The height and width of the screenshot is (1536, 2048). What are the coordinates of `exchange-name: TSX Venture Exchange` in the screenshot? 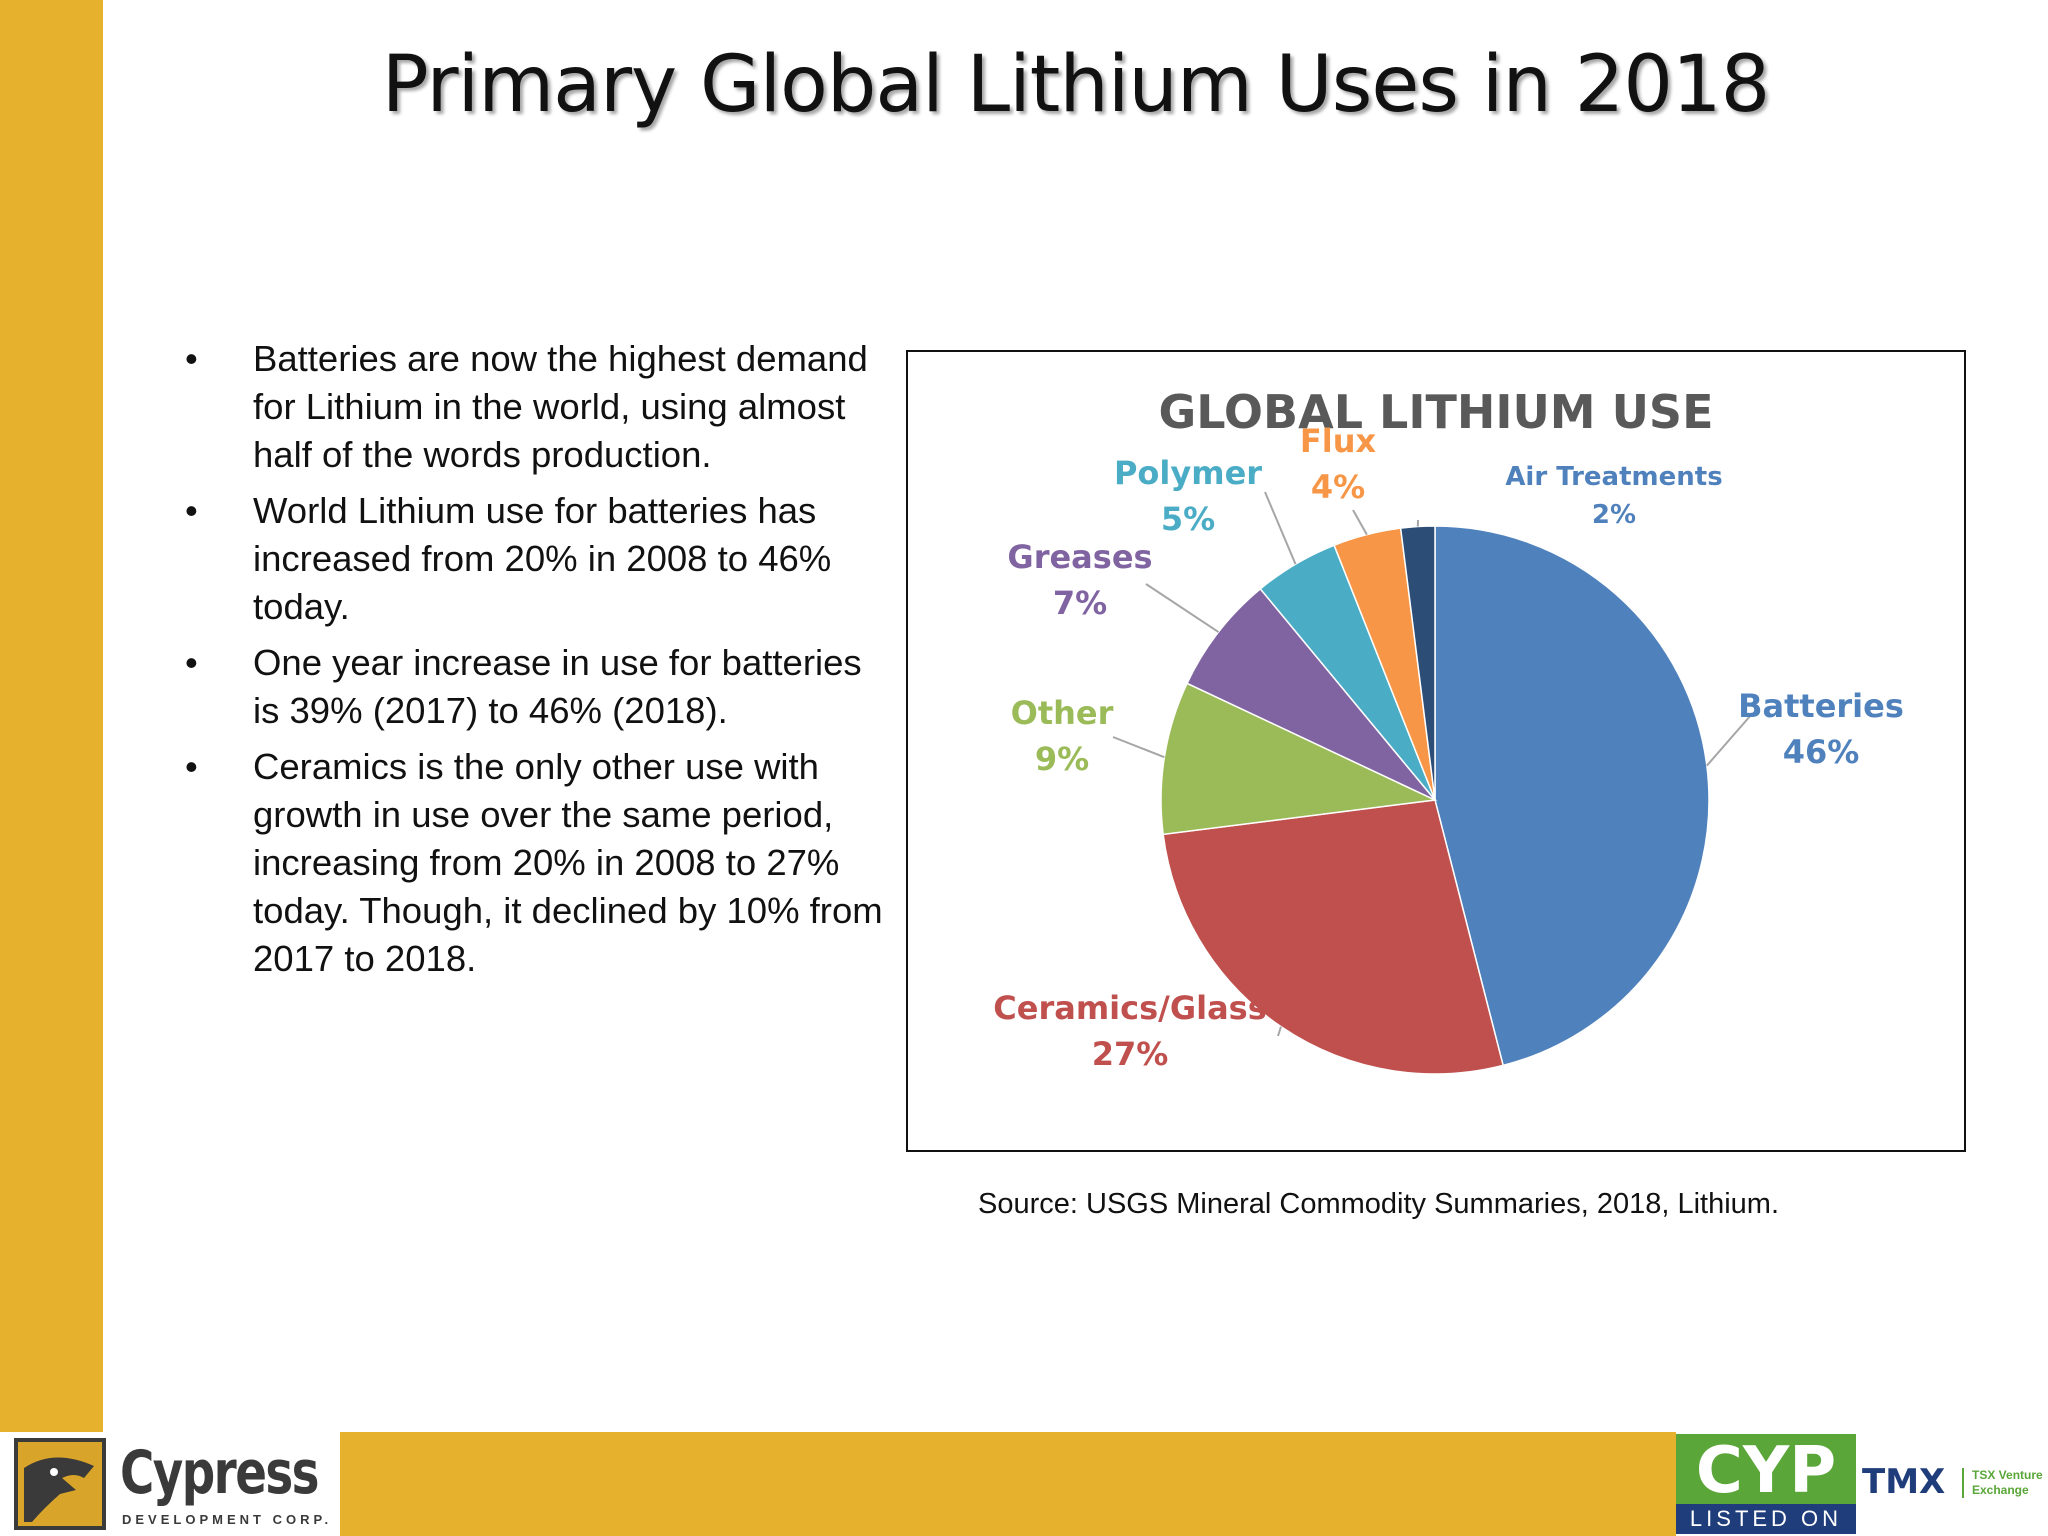 It's located at (2005, 1483).